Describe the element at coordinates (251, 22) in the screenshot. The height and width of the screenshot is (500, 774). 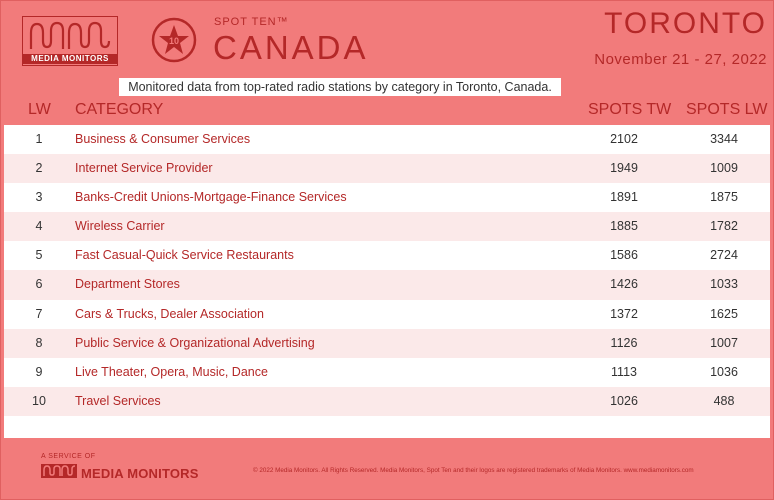
I see `spot-ten-label: SPOT TEN™` at that location.